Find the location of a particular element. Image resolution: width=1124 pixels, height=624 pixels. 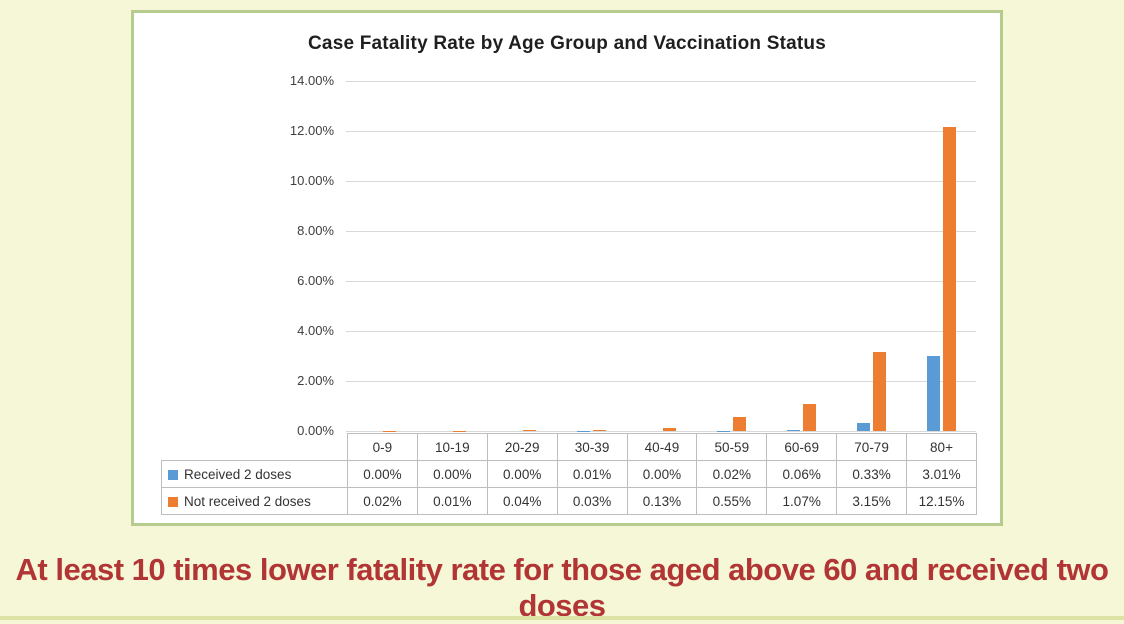

bar-group-80+ is located at coordinates (941, 256).